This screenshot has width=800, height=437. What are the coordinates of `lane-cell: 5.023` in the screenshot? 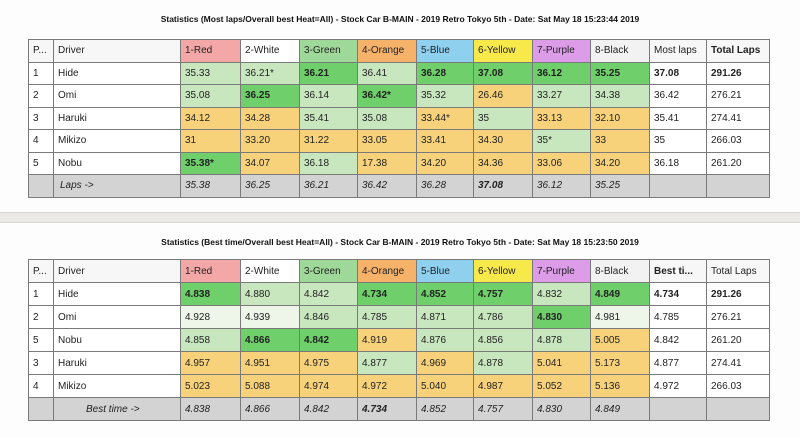 It's located at (210, 386).